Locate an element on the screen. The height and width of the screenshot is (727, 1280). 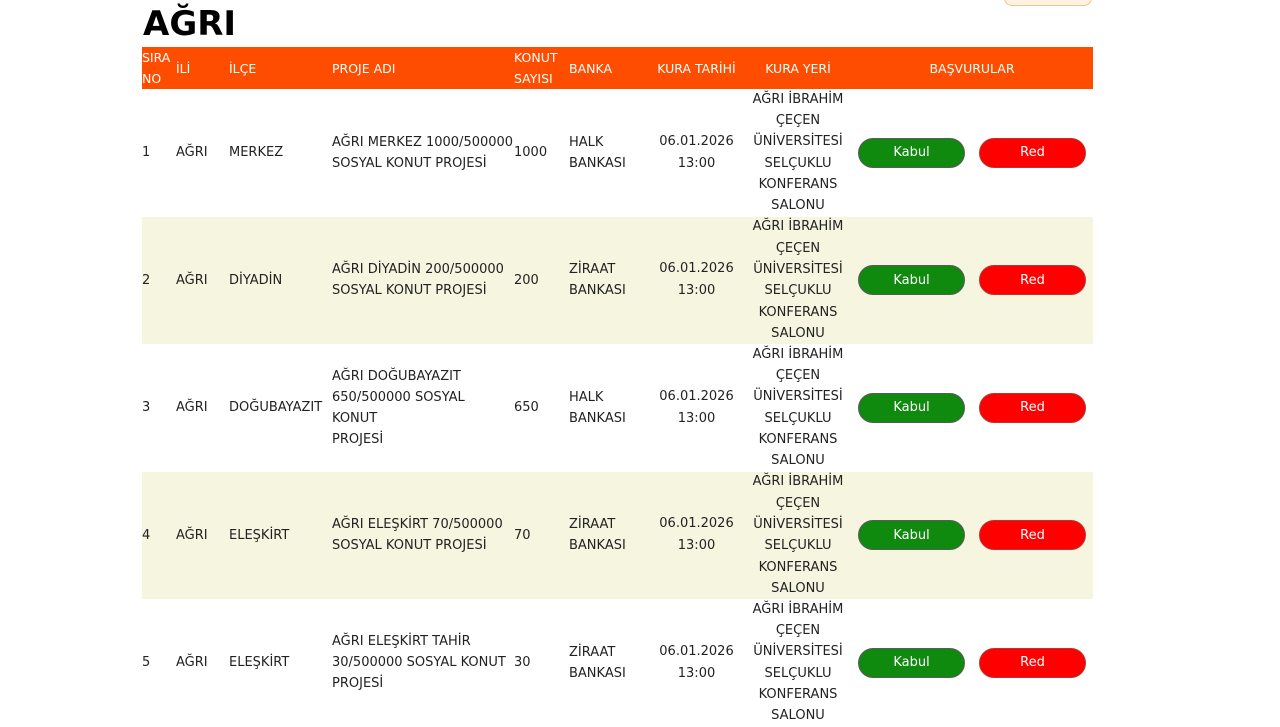
cell-sira-no: 5 is located at coordinates (146, 663).